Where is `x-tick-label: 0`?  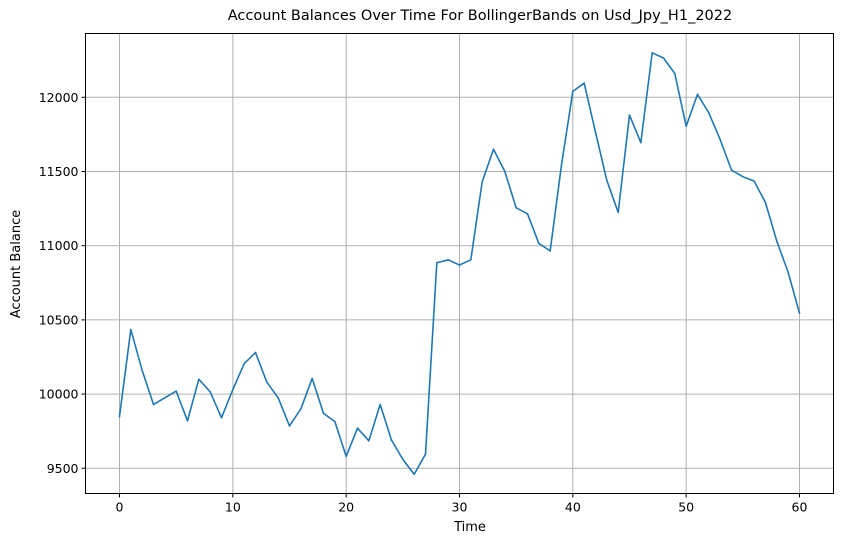 x-tick-label: 0 is located at coordinates (120, 507).